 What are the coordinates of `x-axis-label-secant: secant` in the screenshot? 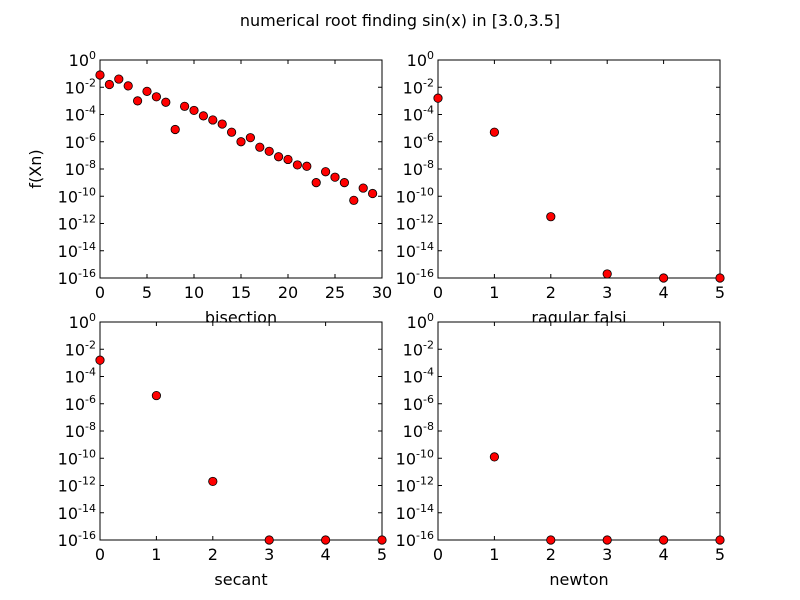 It's located at (240, 579).